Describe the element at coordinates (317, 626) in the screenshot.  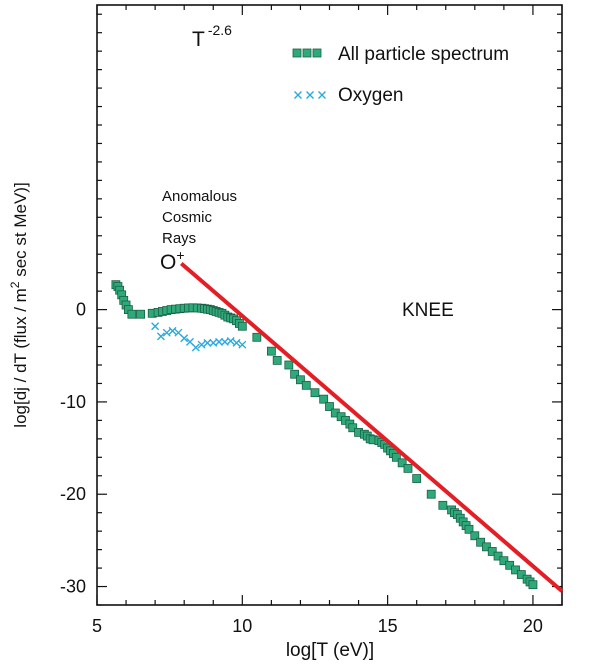
I see `x-tick-labels: 5 10 15 20` at that location.